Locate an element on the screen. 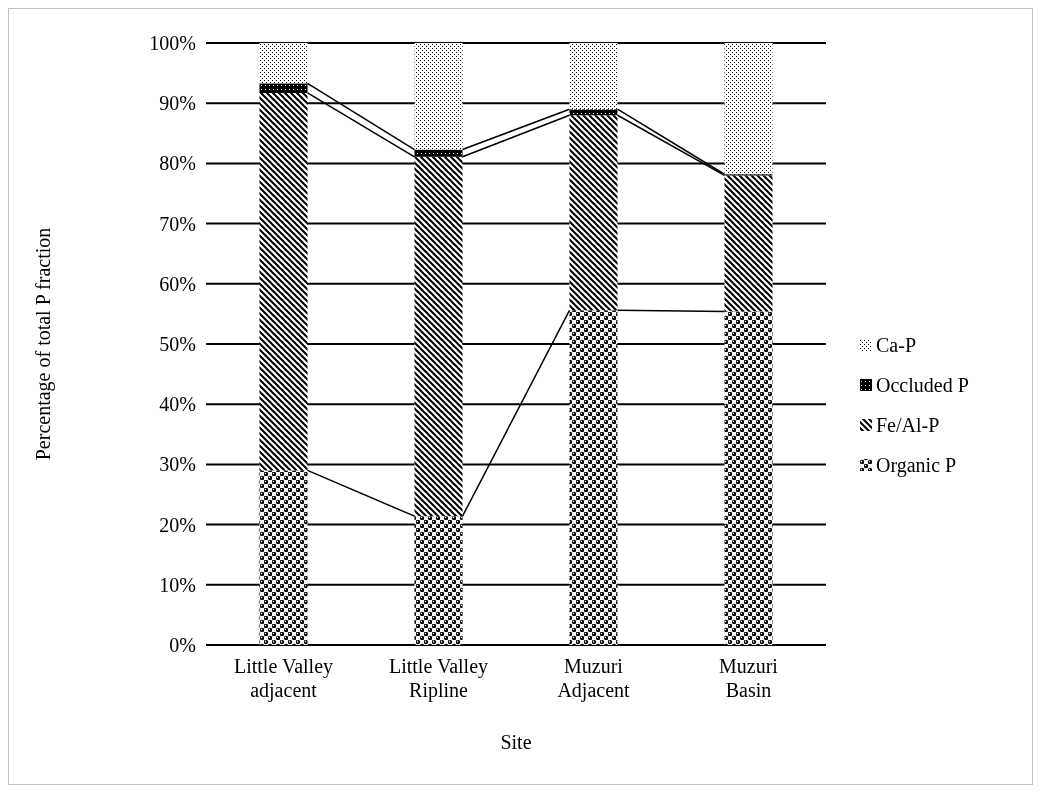 The image size is (1041, 793). legend-label: Organic P is located at coordinates (916, 465).